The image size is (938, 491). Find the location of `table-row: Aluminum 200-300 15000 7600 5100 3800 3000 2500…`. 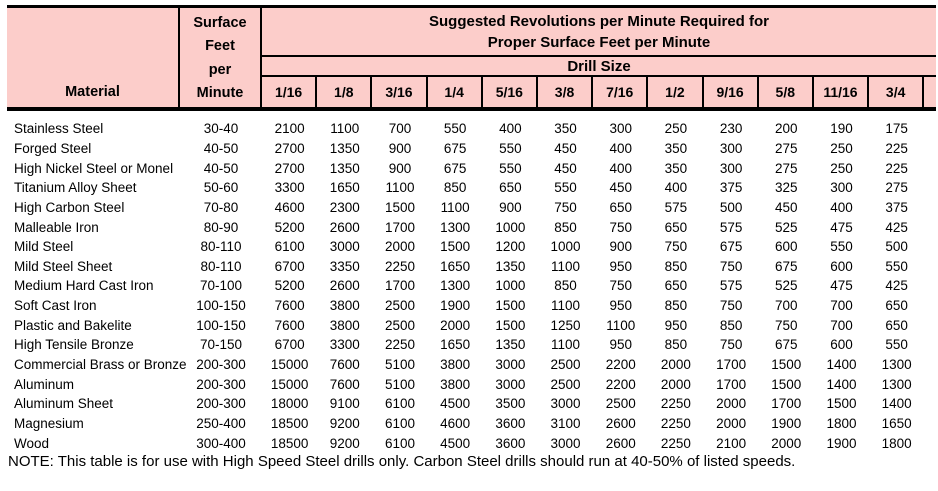

table-row: Aluminum 200-300 15000 7600 5100 3800 3000 2500… is located at coordinates (471, 384).